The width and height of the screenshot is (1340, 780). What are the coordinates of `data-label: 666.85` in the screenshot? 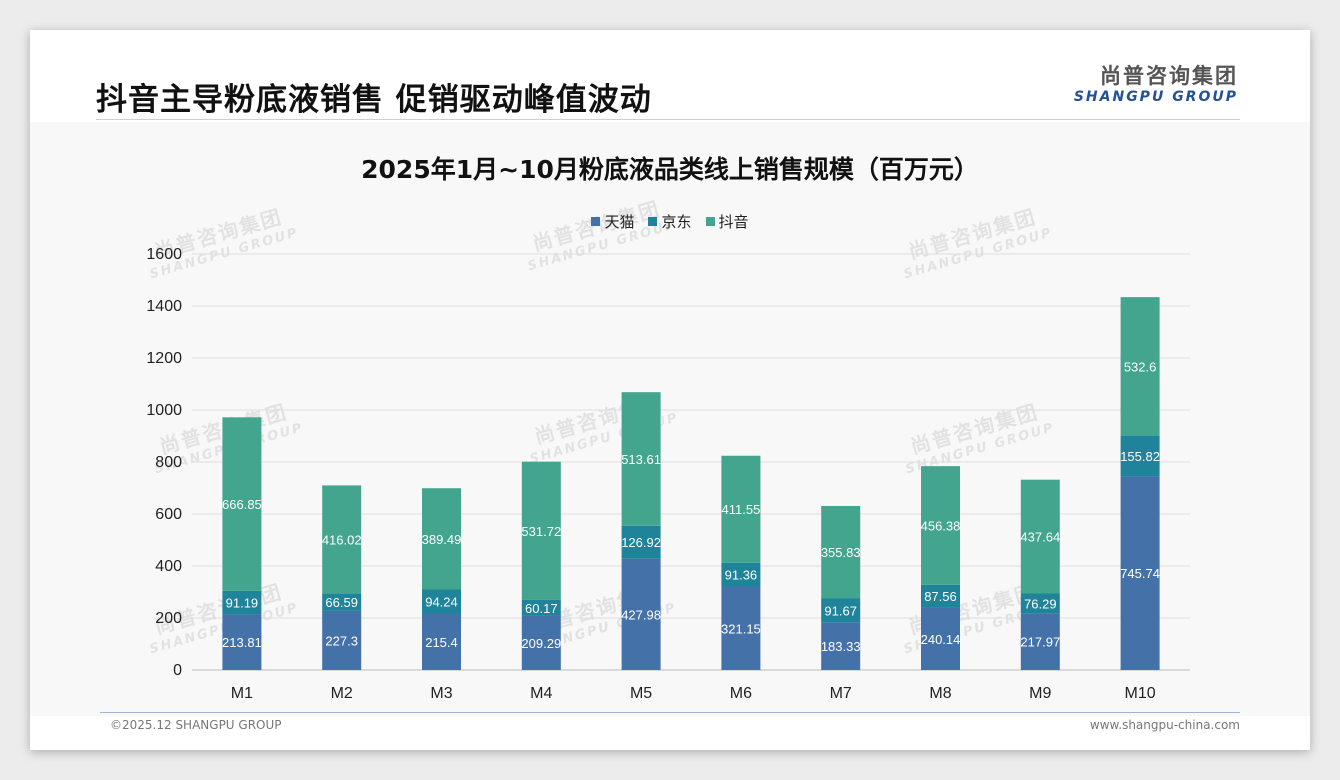 It's located at (242, 504).